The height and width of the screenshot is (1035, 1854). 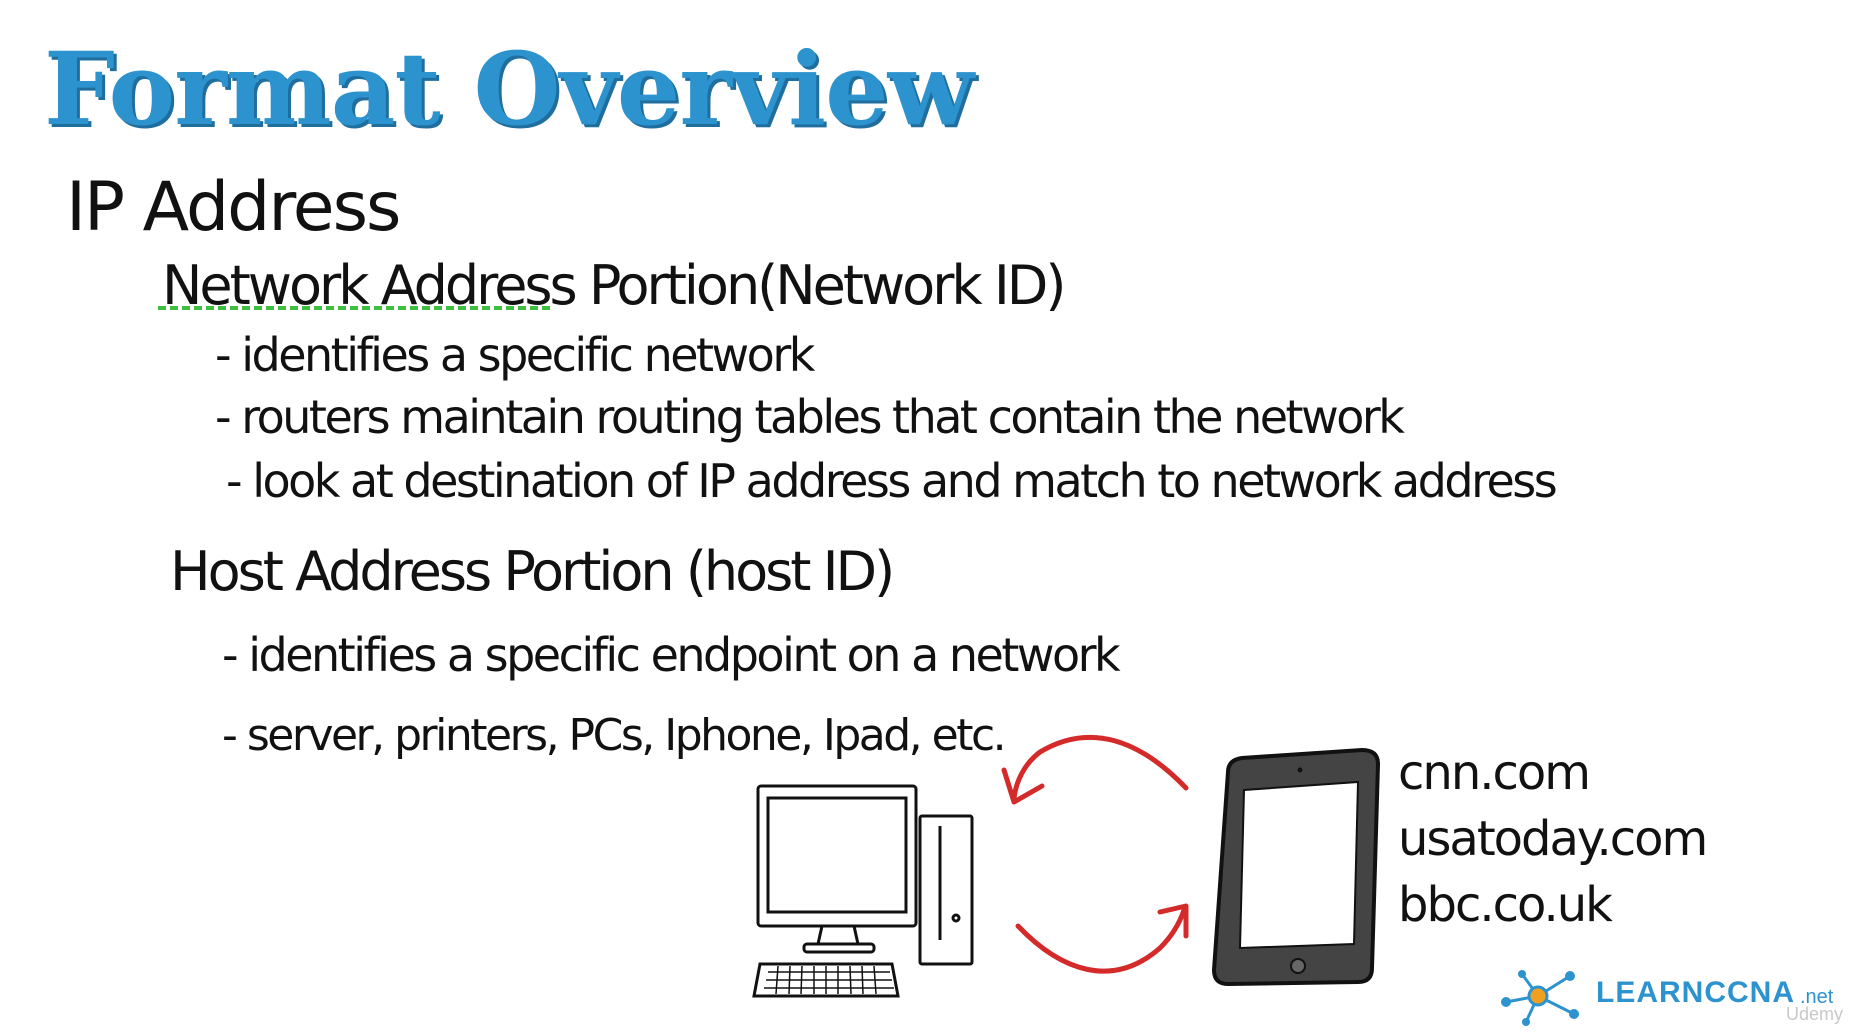 What do you see at coordinates (1296, 867) in the screenshot?
I see `tablet-icon` at bounding box center [1296, 867].